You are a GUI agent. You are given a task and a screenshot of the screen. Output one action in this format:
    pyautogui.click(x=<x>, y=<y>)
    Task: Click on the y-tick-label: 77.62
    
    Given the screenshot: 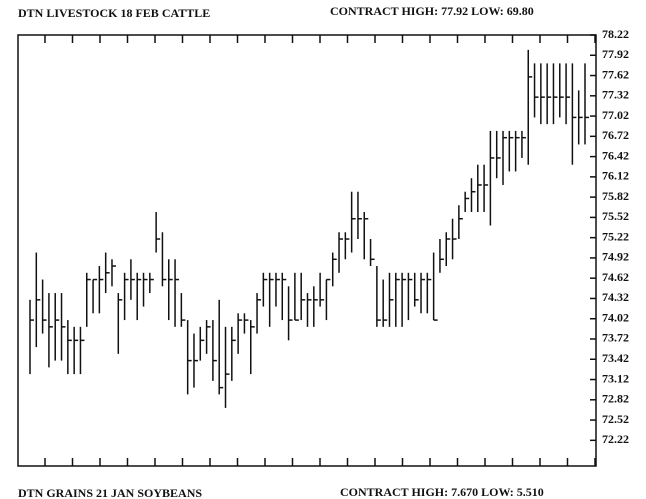 What is the action you would take?
    pyautogui.click(x=615, y=74)
    